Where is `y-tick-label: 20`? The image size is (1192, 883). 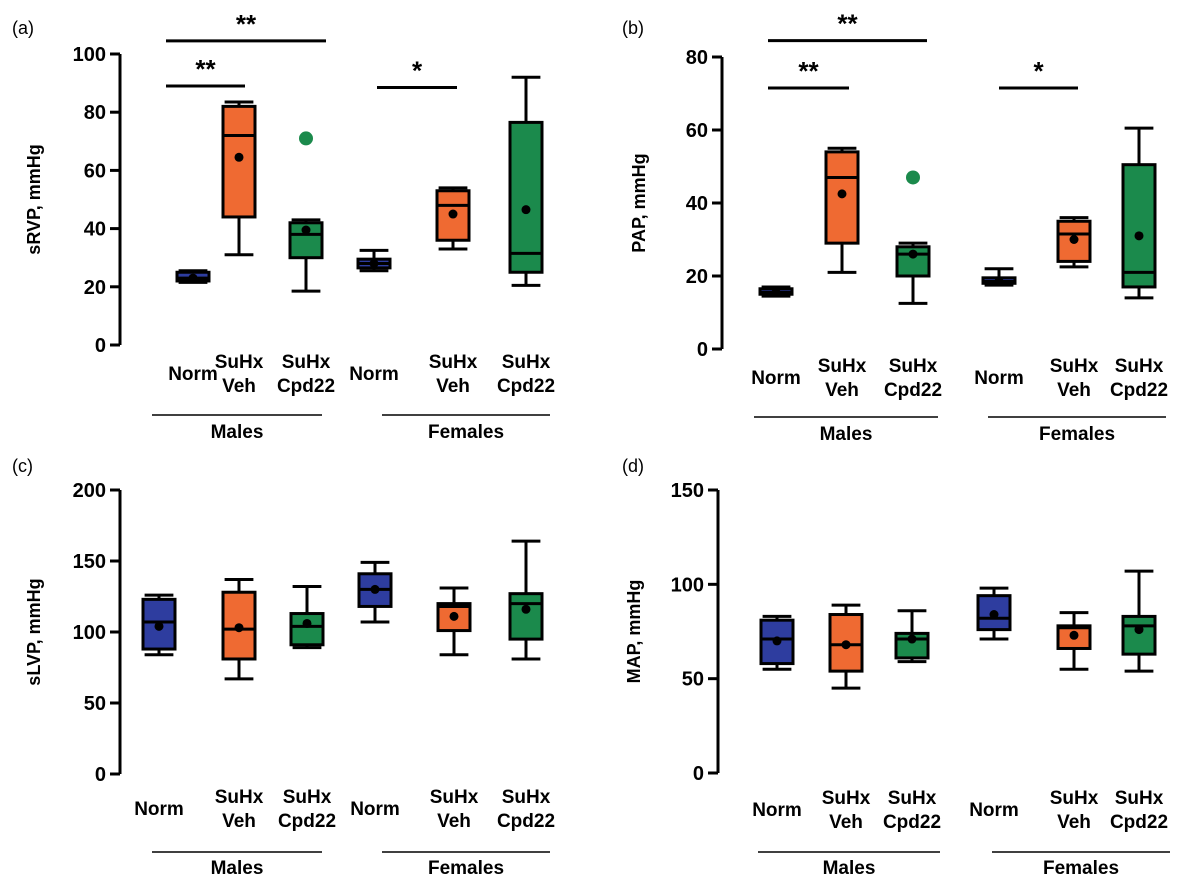 y-tick-label: 20 is located at coordinates (697, 277).